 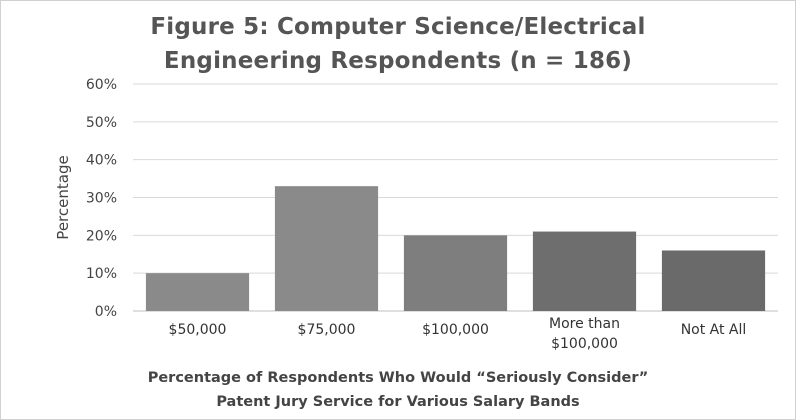 What do you see at coordinates (101, 123) in the screenshot?
I see `y-tick-label: 50%` at bounding box center [101, 123].